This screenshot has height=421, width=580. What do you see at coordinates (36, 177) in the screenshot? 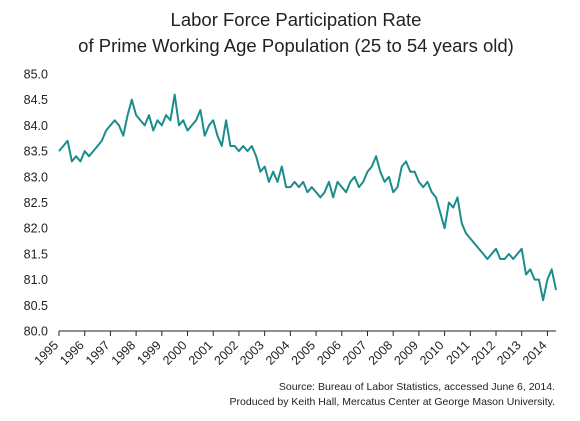
I see `y-tick-label: 83.0` at bounding box center [36, 177].